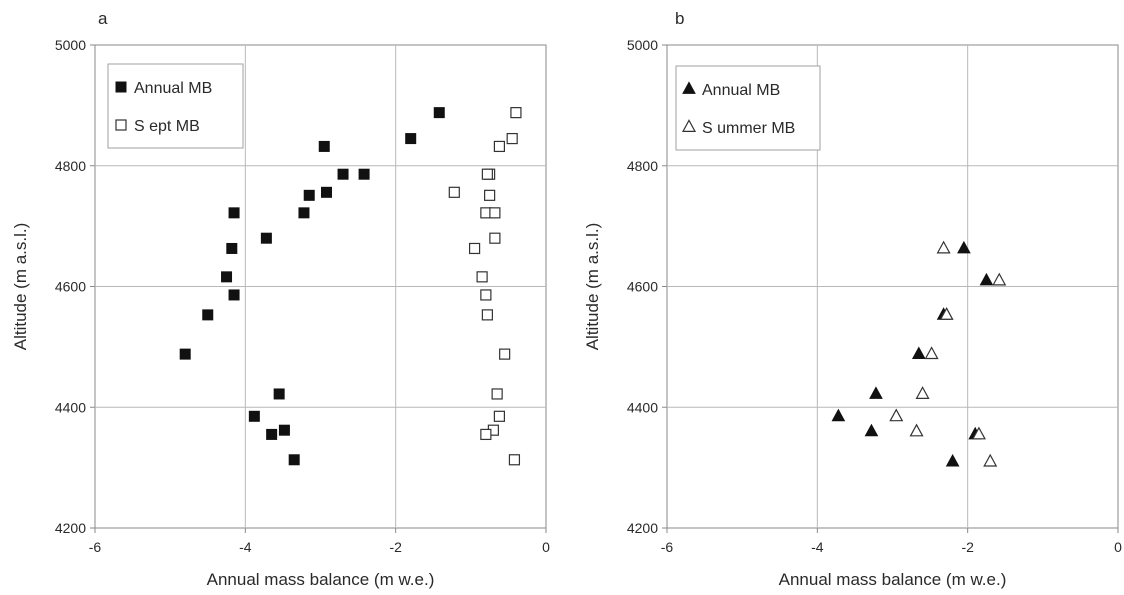 This screenshot has width=1124, height=595. What do you see at coordinates (679, 18) in the screenshot?
I see `panel-letter: b` at bounding box center [679, 18].